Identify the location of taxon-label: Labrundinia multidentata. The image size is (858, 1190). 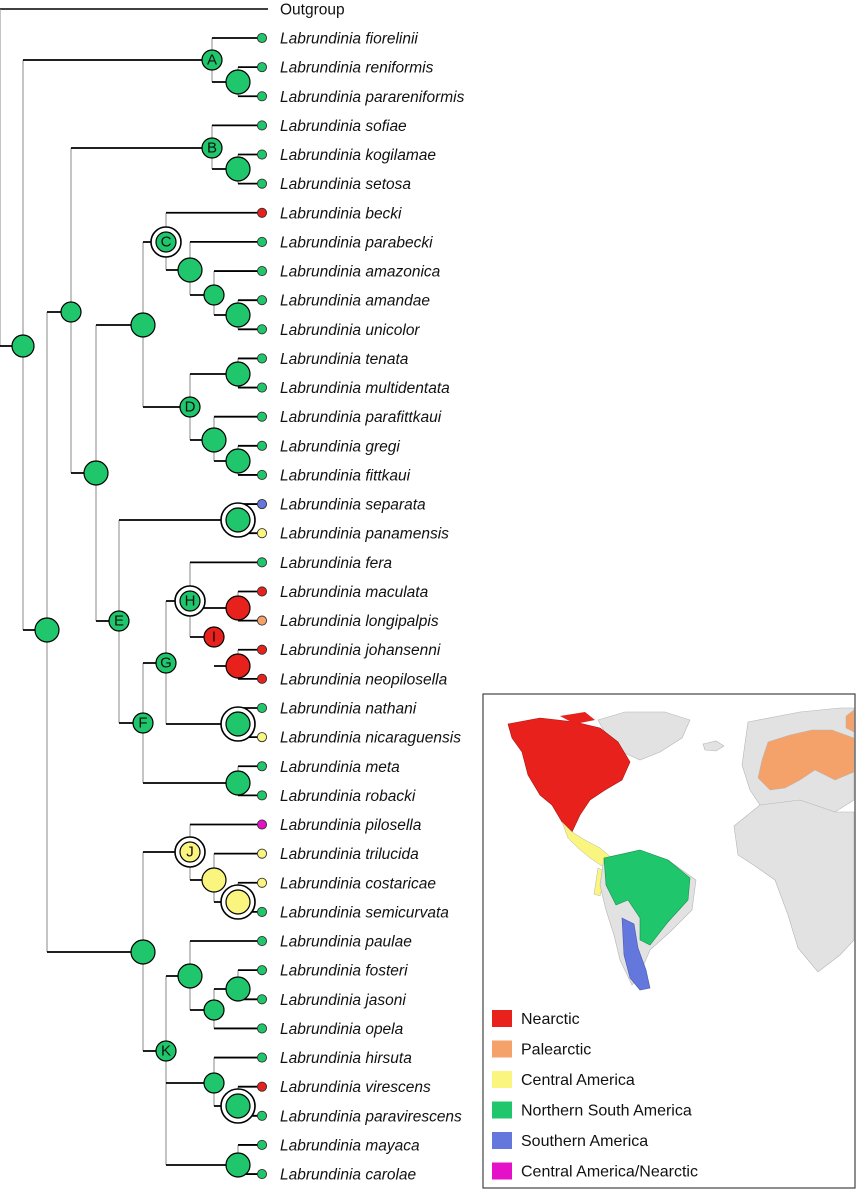
(365, 388).